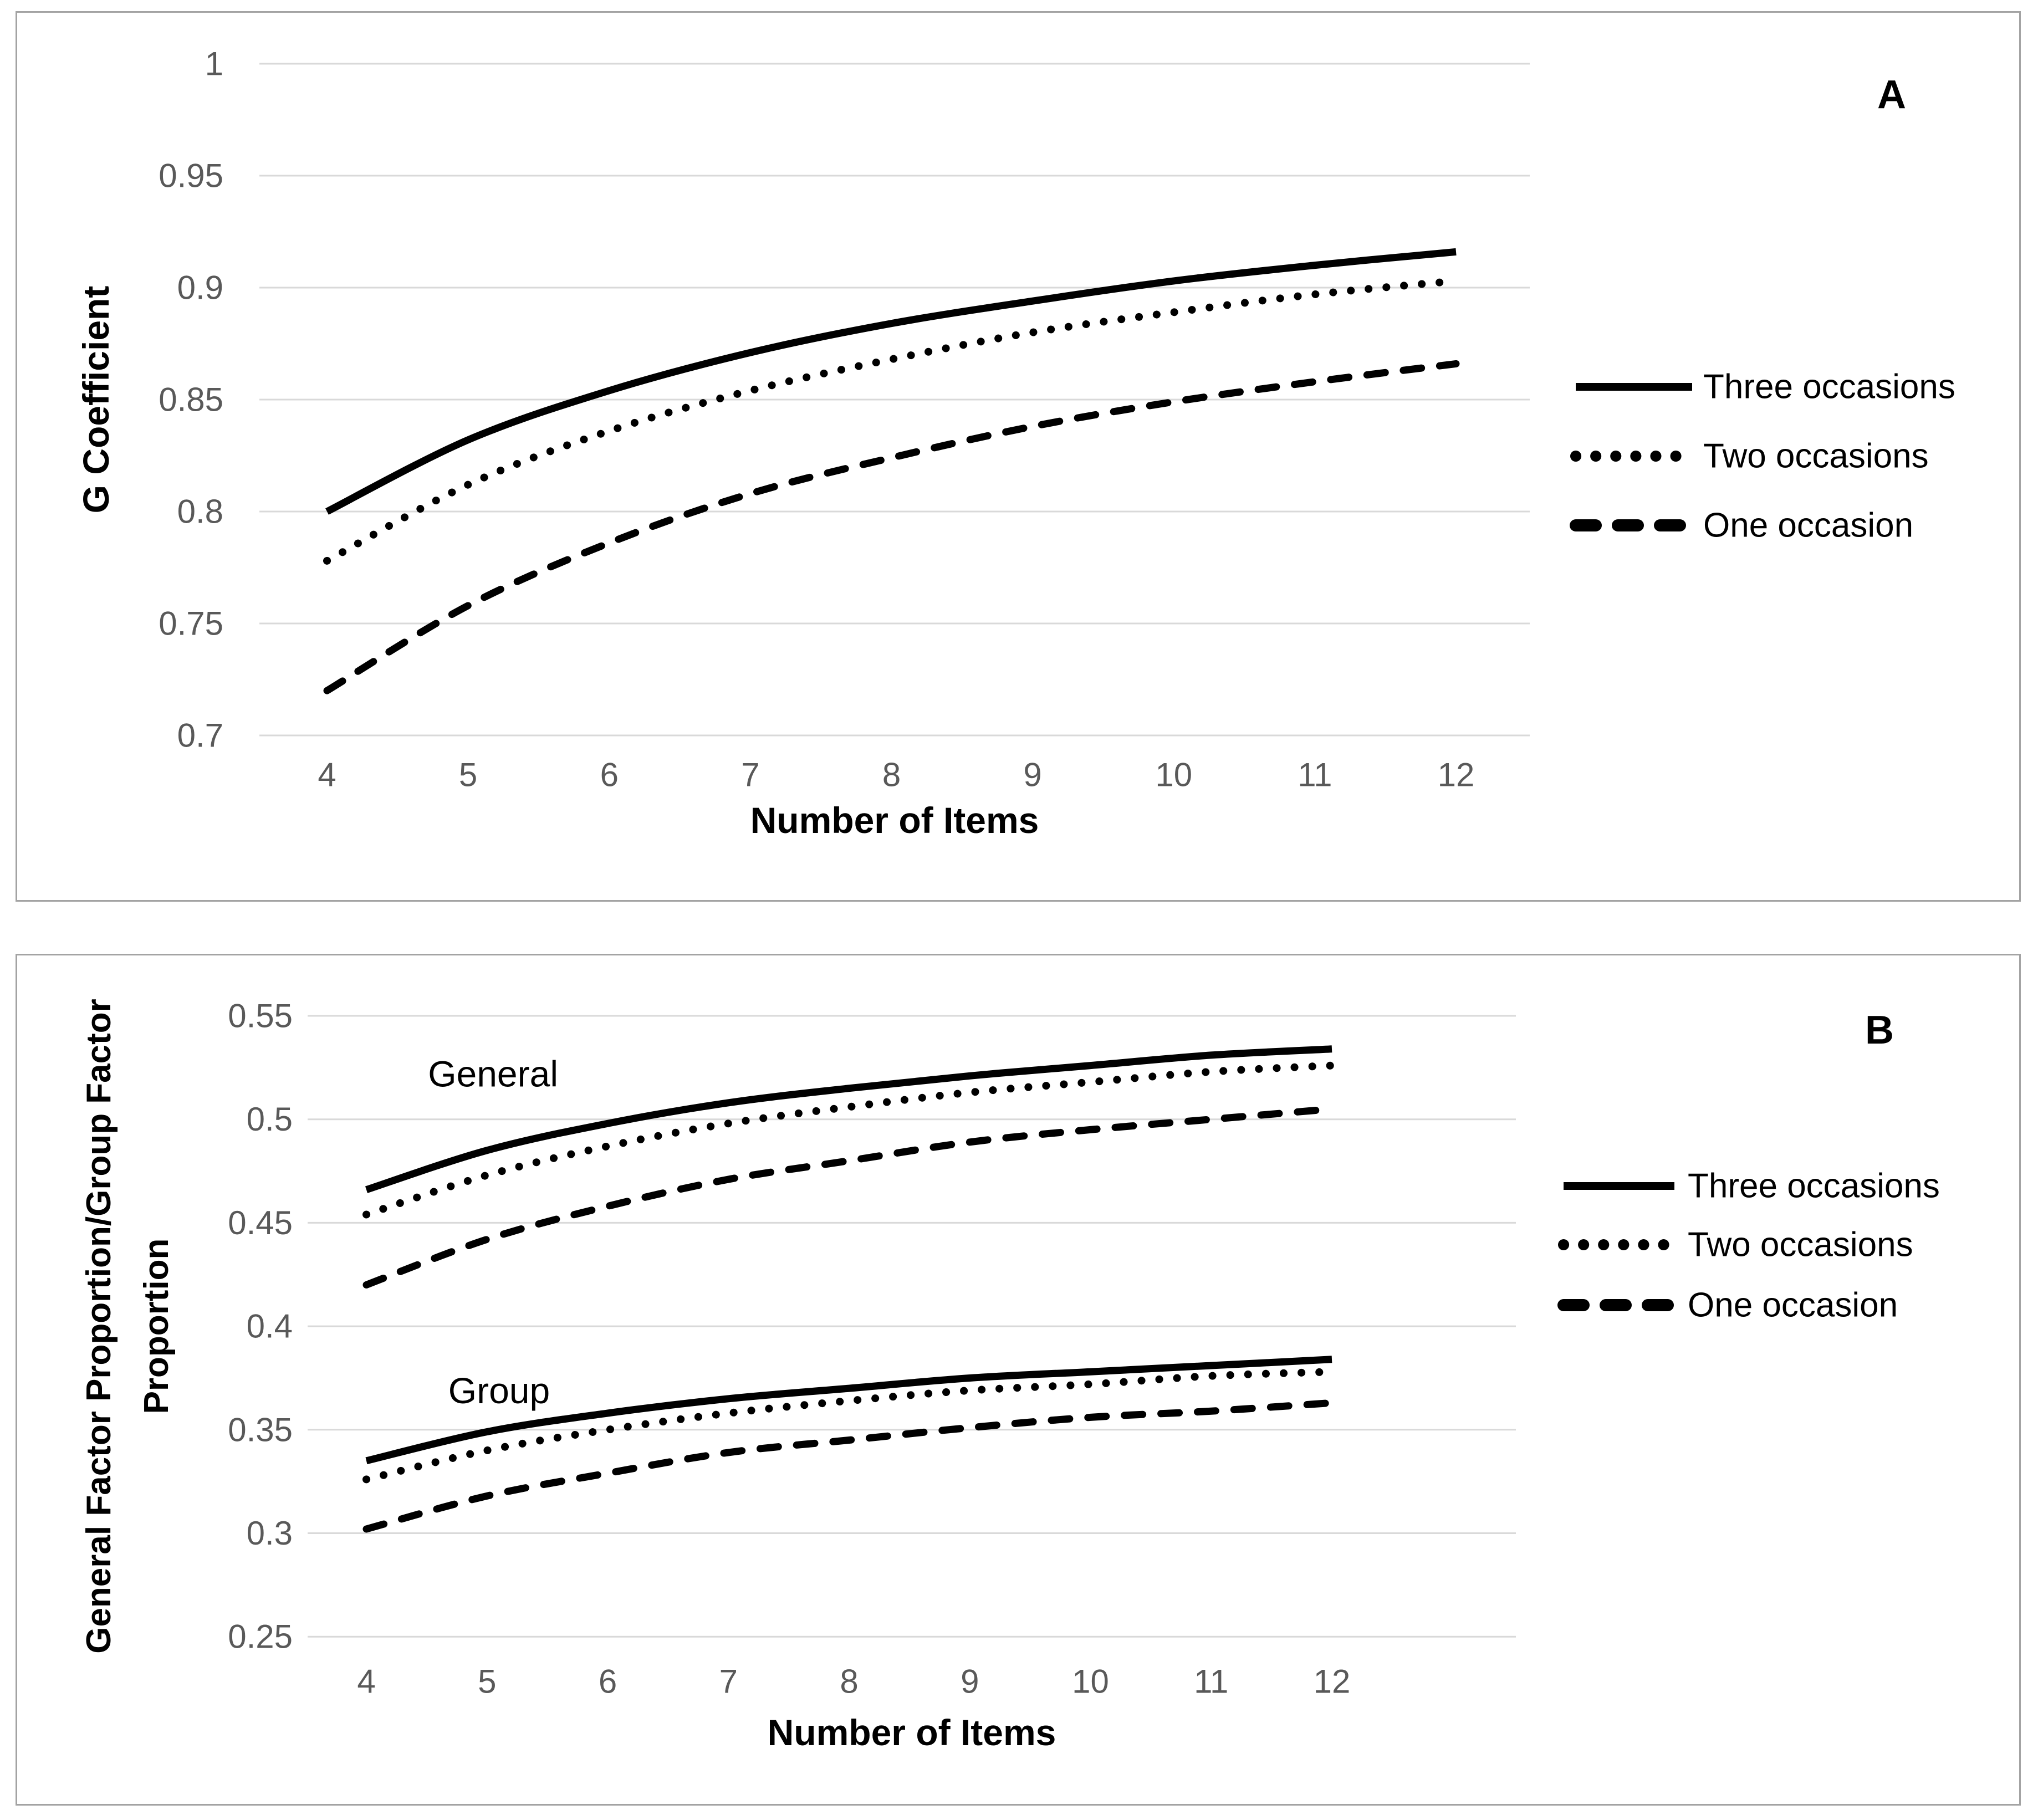 The width and height of the screenshot is (2038, 1820). Describe the element at coordinates (493, 1074) in the screenshot. I see `annotation-general: General` at that location.